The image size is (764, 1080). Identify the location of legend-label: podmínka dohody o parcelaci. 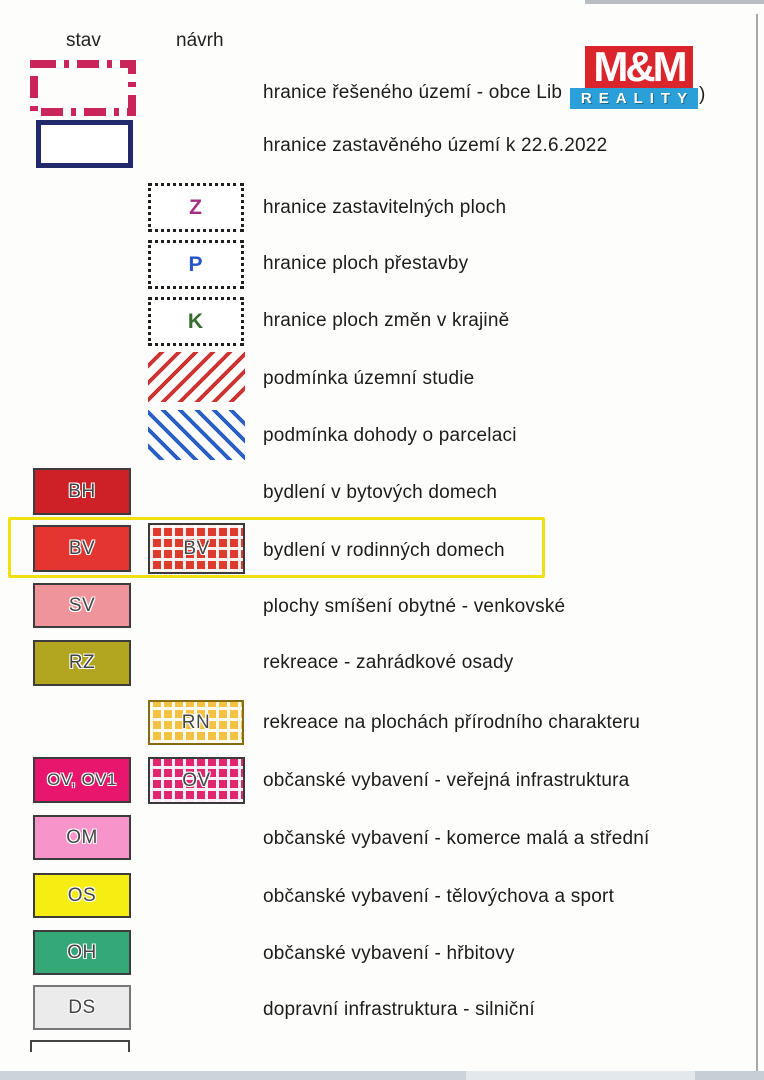
(390, 435).